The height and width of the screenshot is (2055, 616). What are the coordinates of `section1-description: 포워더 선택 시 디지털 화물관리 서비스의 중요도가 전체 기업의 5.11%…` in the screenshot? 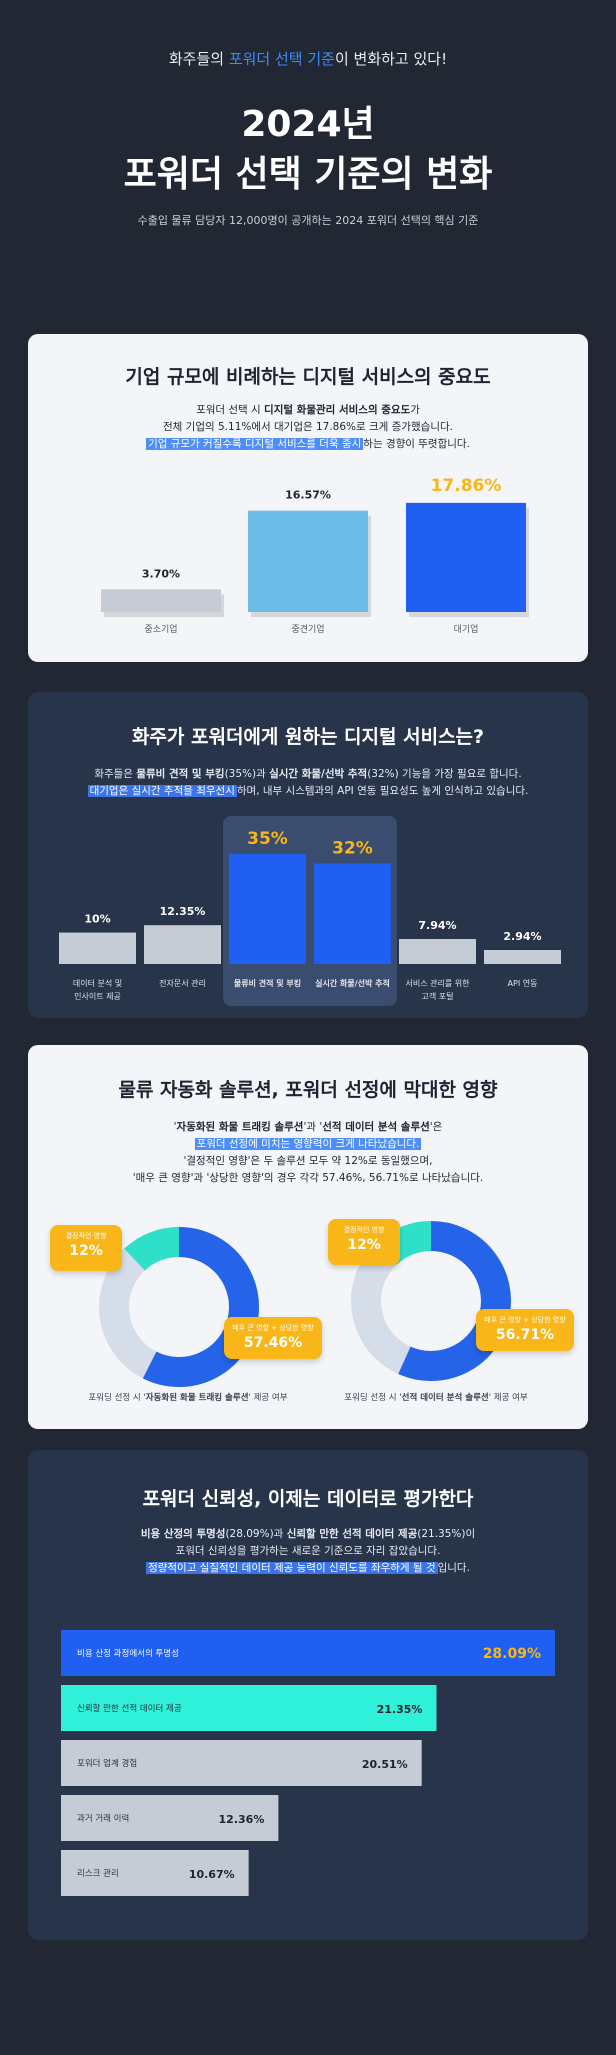 It's located at (308, 427).